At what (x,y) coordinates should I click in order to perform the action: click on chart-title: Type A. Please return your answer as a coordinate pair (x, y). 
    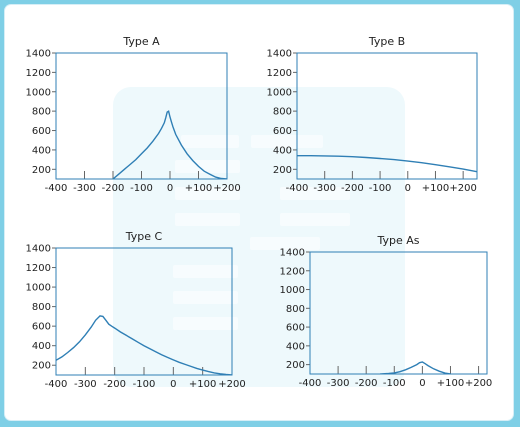
    Looking at the image, I should click on (141, 41).